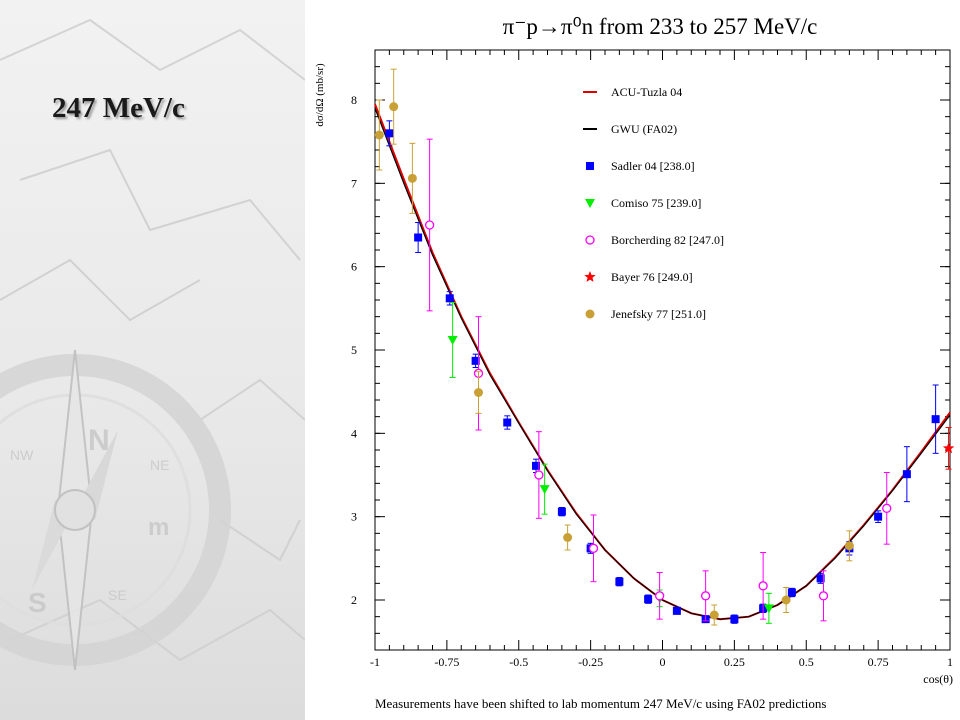  What do you see at coordinates (354, 350) in the screenshot?
I see `y-tick-label: 5` at bounding box center [354, 350].